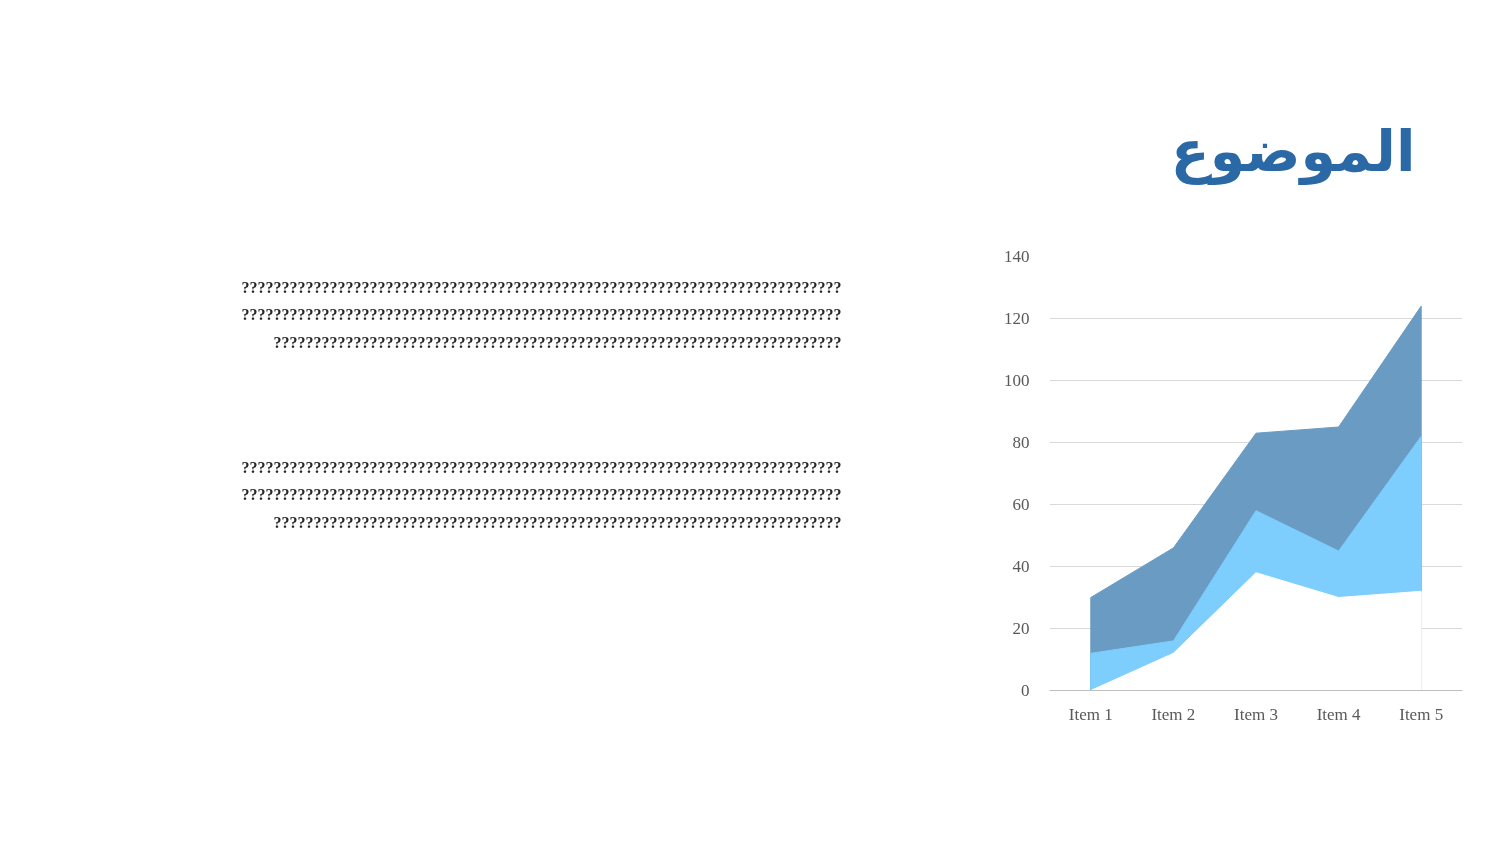 Image resolution: width=1500 pixels, height=843 pixels. What do you see at coordinates (1173, 714) in the screenshot?
I see `x-tick-label: Item 2` at bounding box center [1173, 714].